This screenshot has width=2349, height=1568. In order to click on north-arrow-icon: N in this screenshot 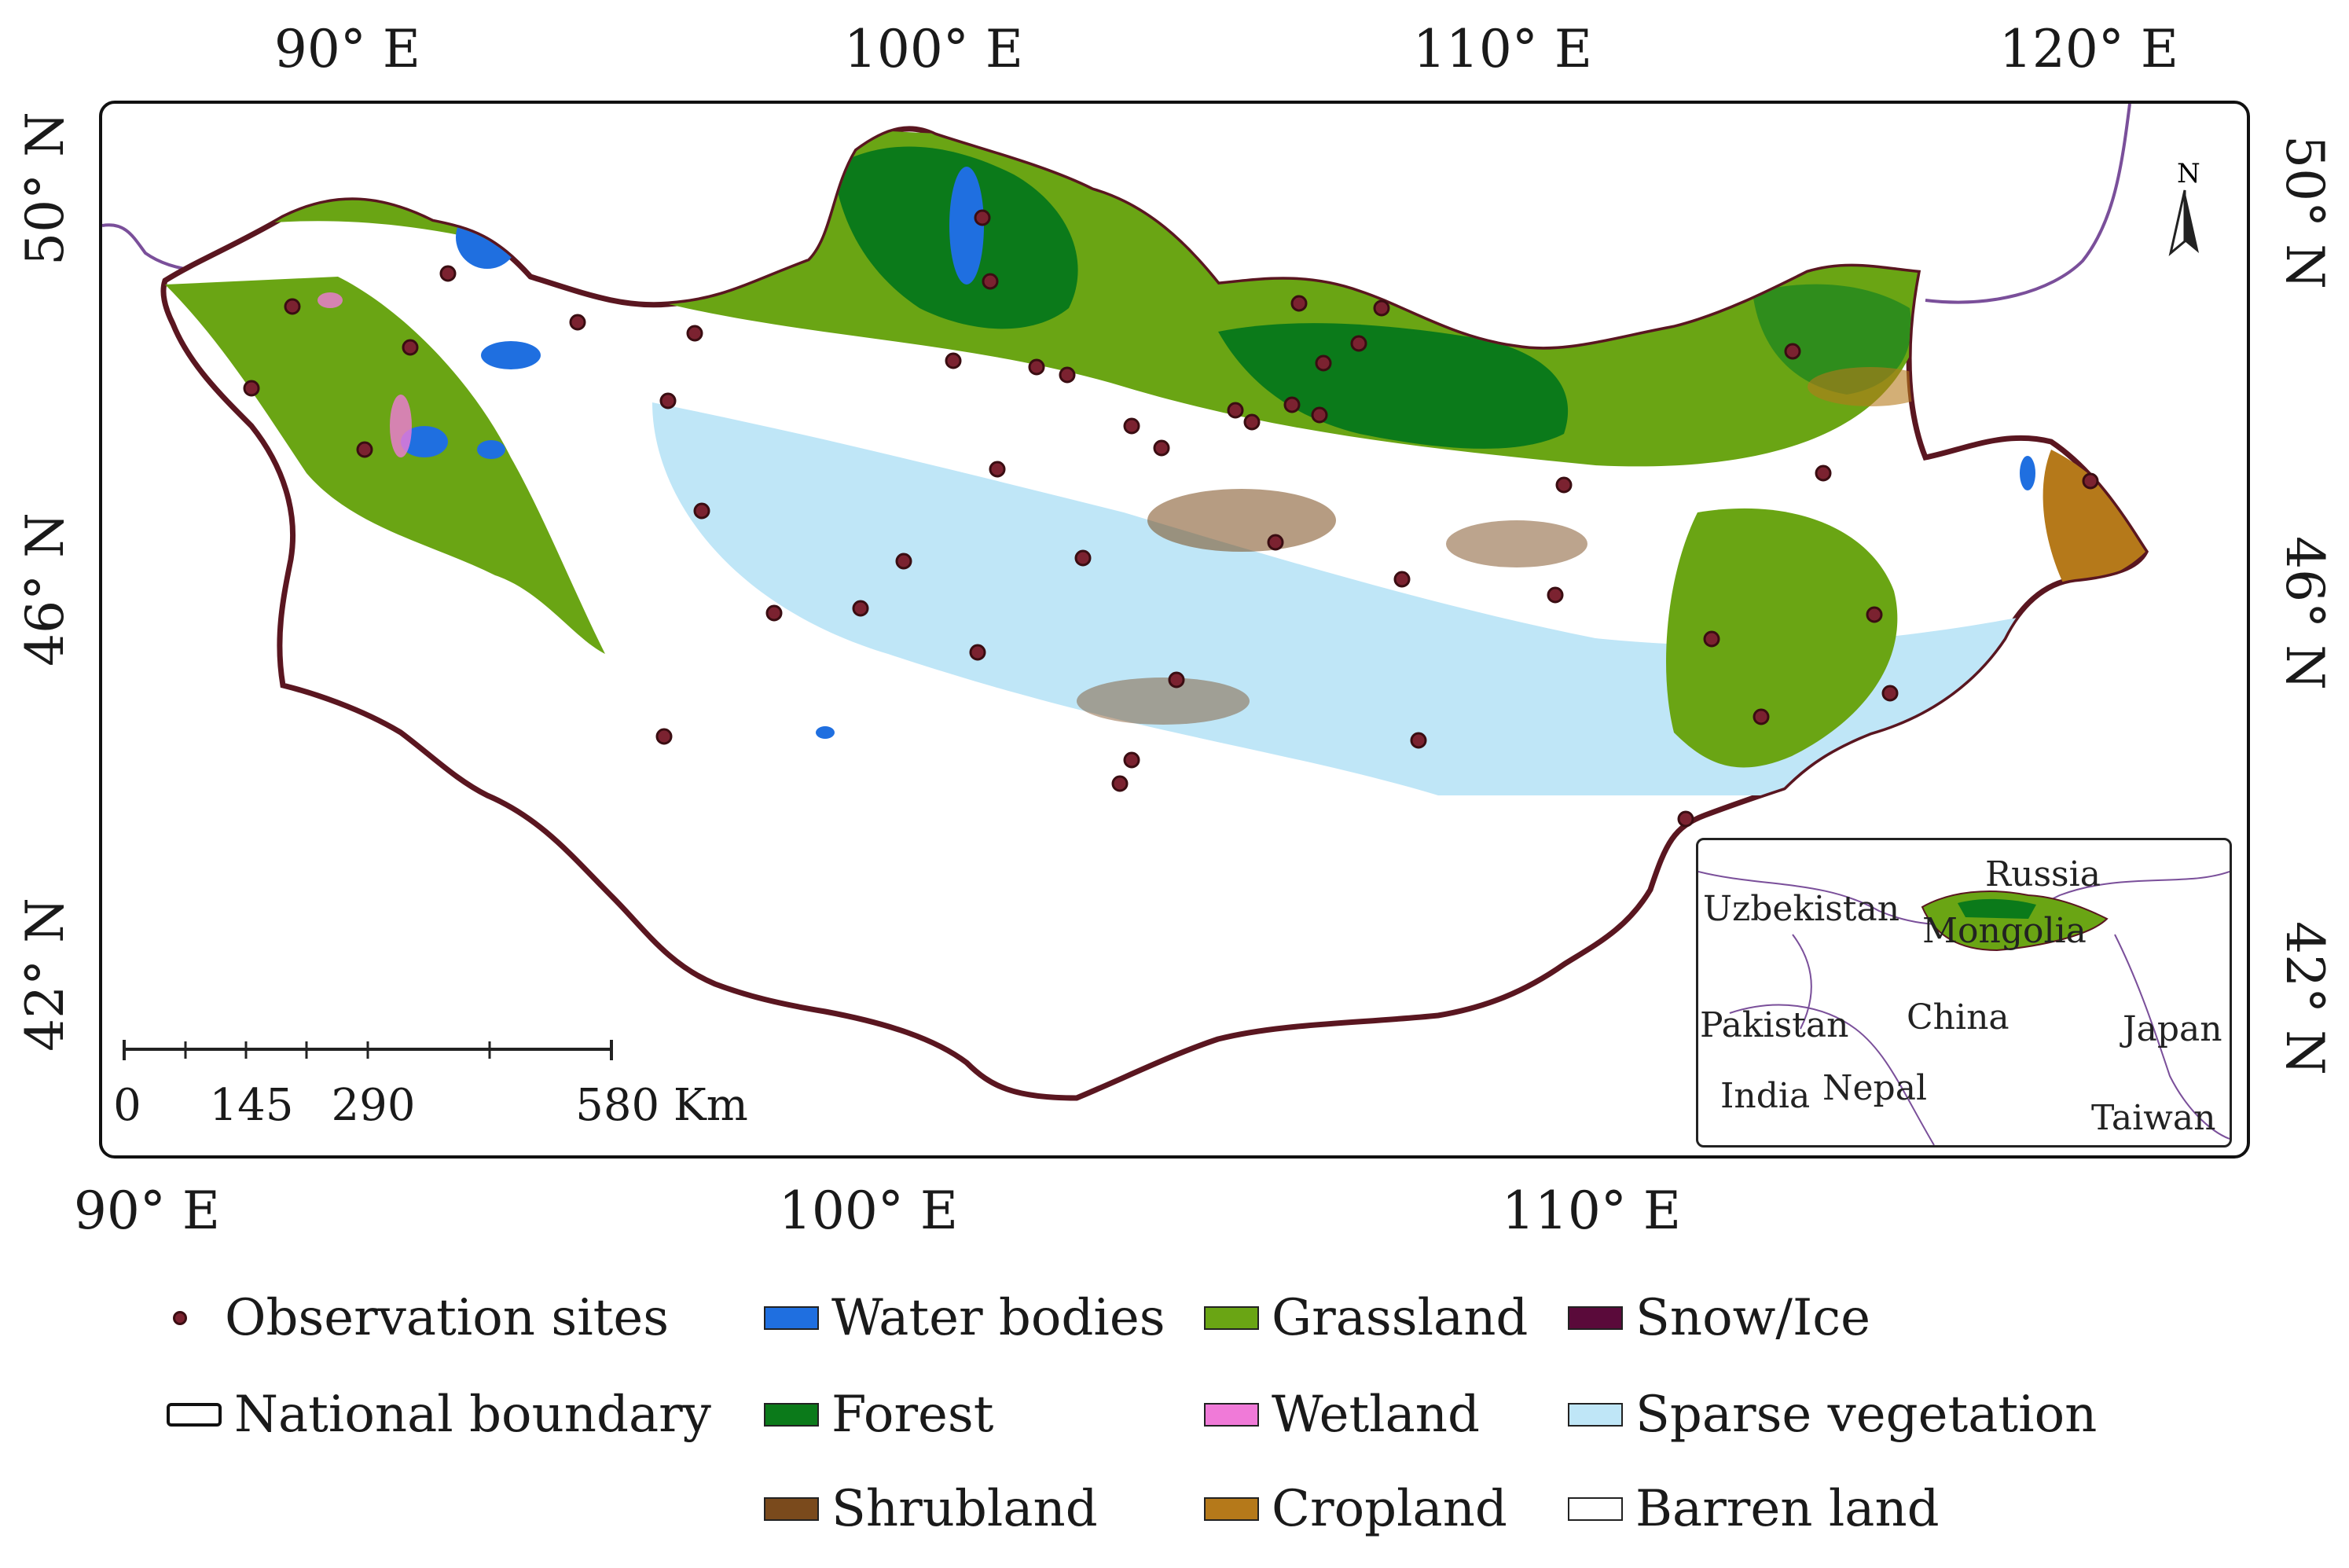, I will do `click(2184, 207)`.